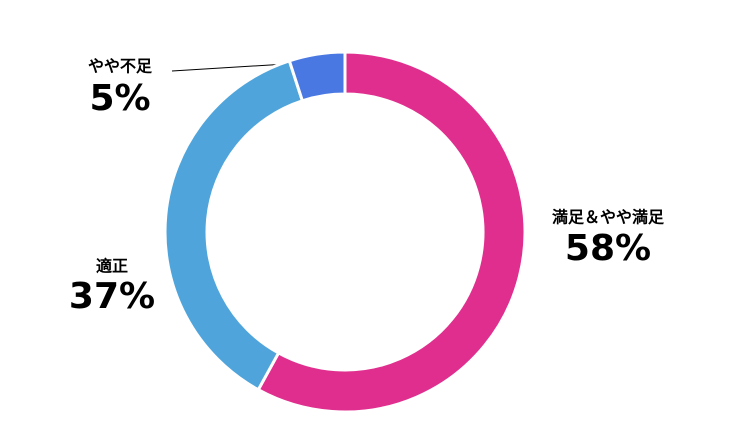 The image size is (742, 437). What do you see at coordinates (119, 98) in the screenshot?
I see `value-label: 5%` at bounding box center [119, 98].